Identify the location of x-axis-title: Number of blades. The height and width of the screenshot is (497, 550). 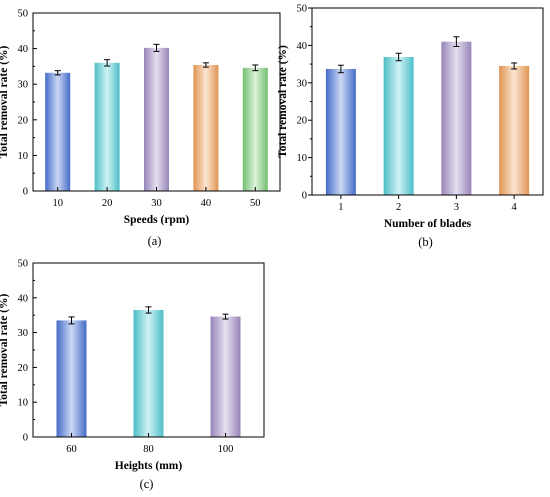
(428, 224).